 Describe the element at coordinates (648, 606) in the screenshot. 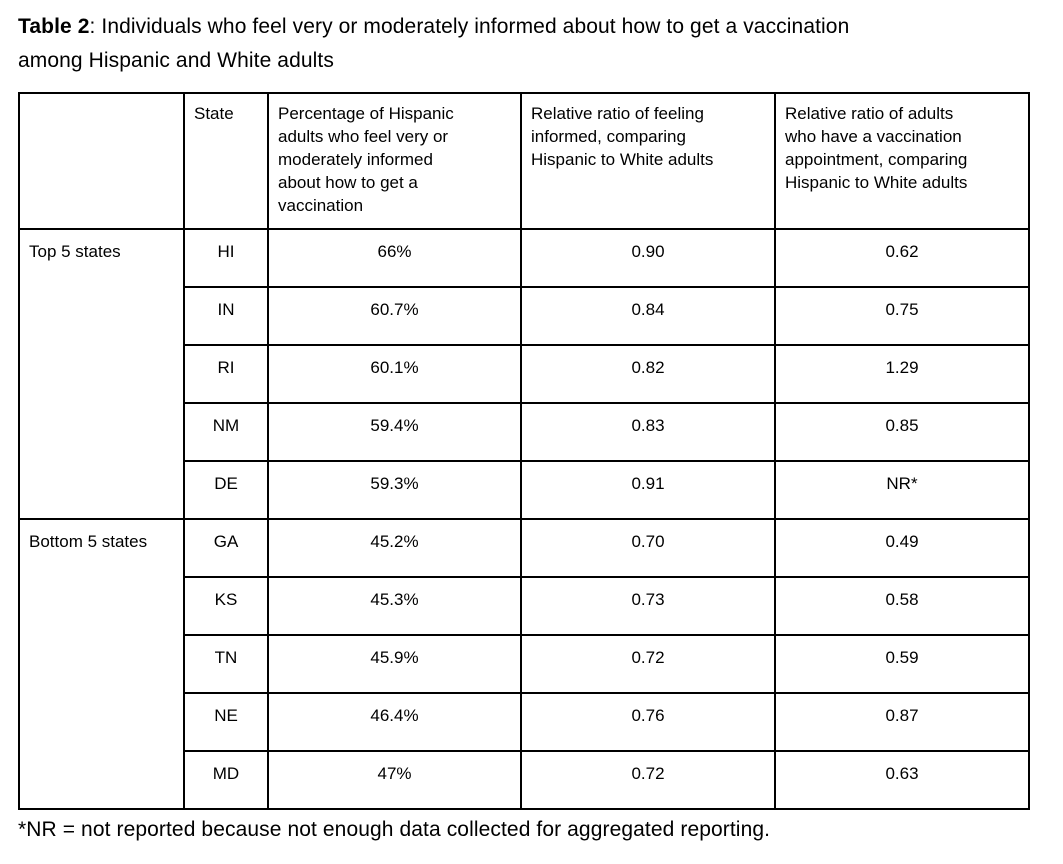

I see `ratio-informed-cell: 0.73` at that location.